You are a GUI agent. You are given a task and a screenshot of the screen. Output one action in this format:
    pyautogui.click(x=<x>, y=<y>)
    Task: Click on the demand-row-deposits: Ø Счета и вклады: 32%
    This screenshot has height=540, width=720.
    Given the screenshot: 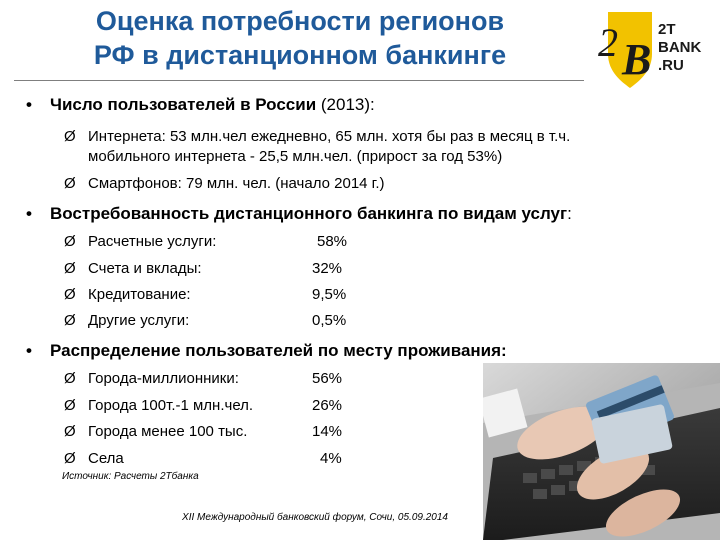 What is the action you would take?
    pyautogui.click(x=203, y=269)
    